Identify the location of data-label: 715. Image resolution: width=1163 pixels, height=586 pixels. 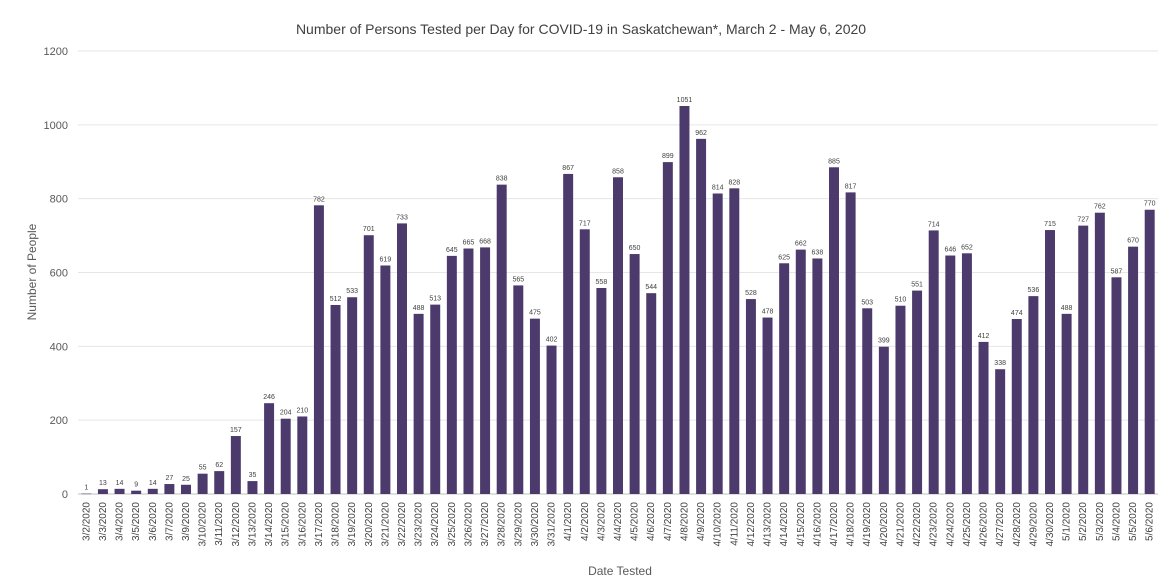
(1050, 224).